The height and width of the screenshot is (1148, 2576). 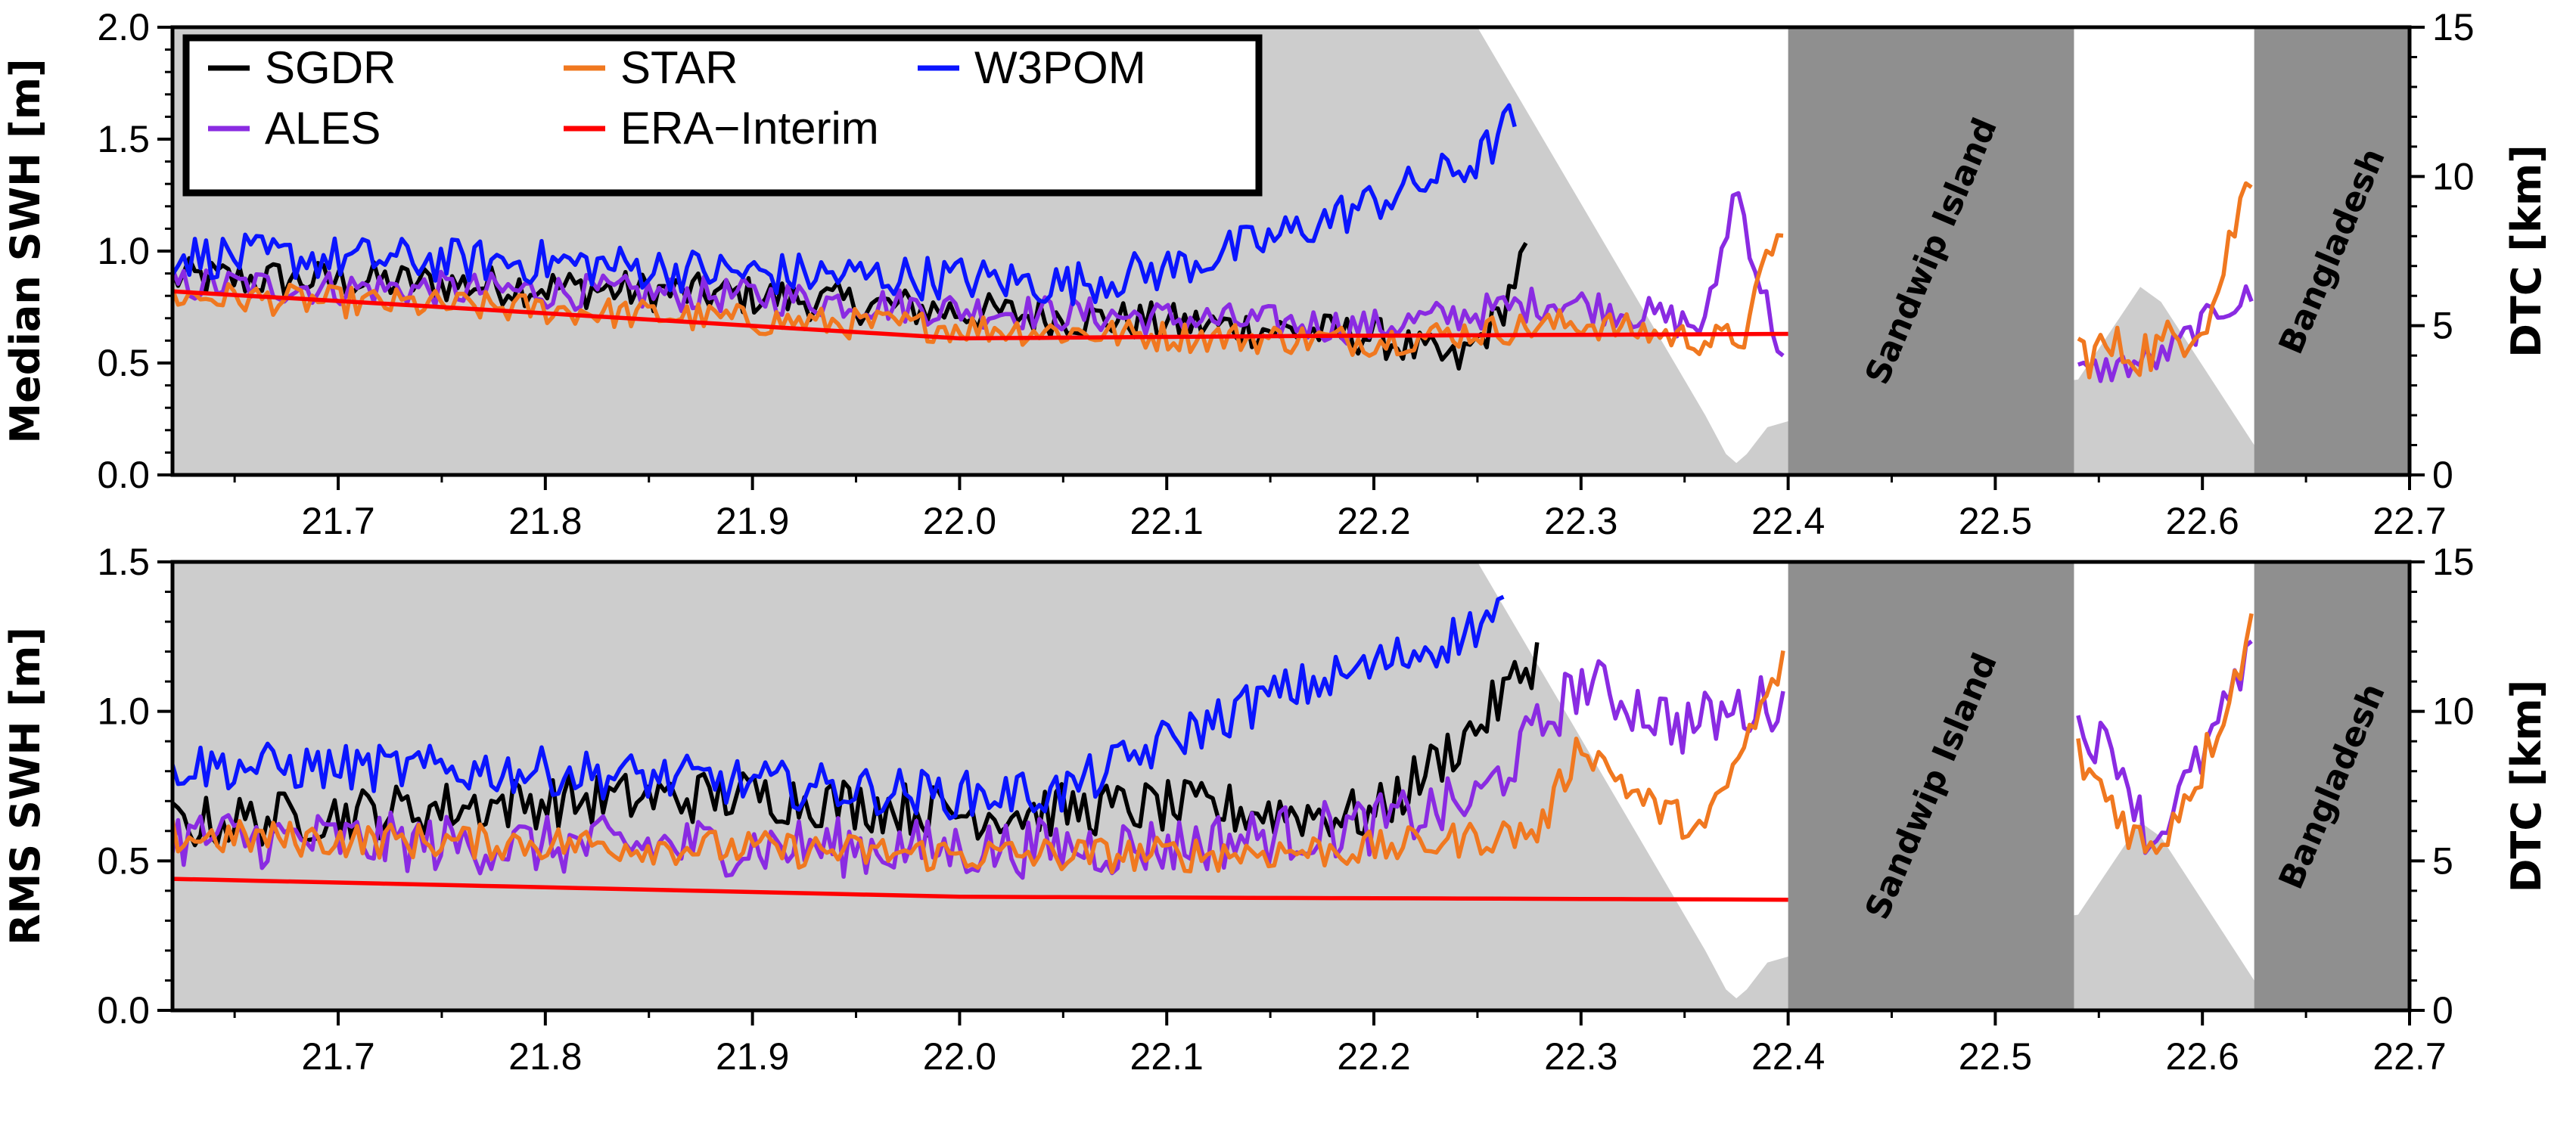 I want to click on series-sgdr-line, so click(x=856, y=745).